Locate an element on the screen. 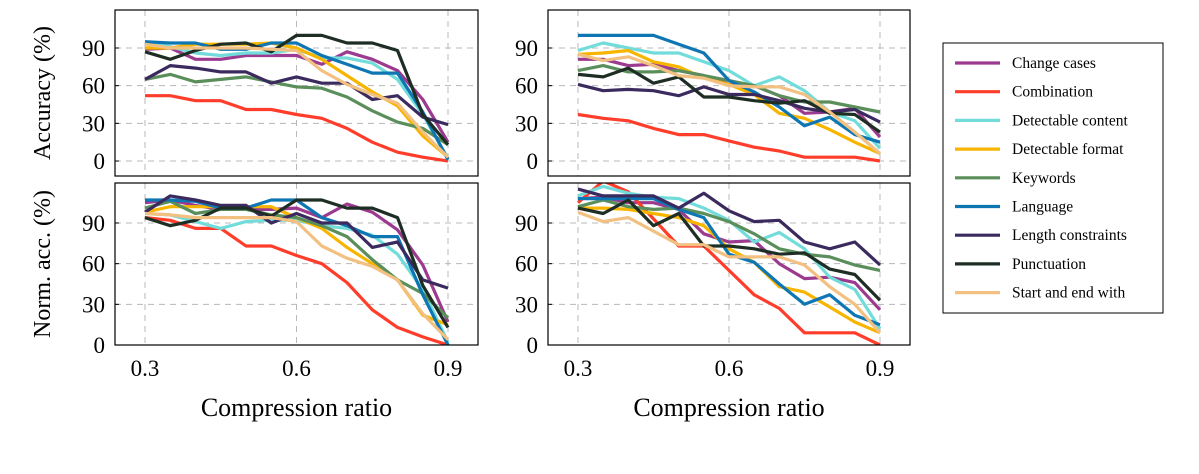 Image resolution: width=1199 pixels, height=474 pixels. legend-item: Punctuation is located at coordinates (1020, 264).